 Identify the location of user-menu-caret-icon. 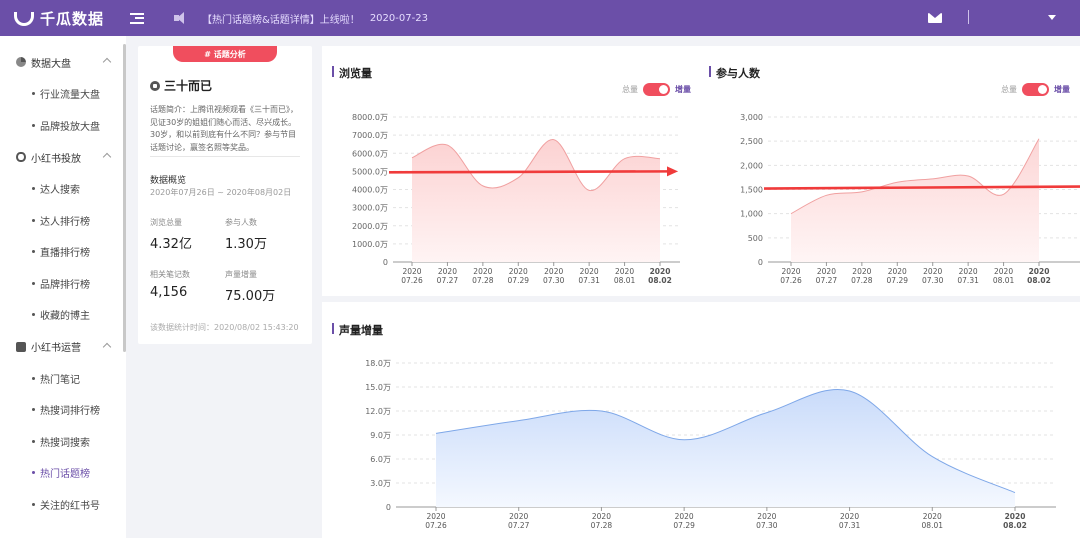
(1052, 17).